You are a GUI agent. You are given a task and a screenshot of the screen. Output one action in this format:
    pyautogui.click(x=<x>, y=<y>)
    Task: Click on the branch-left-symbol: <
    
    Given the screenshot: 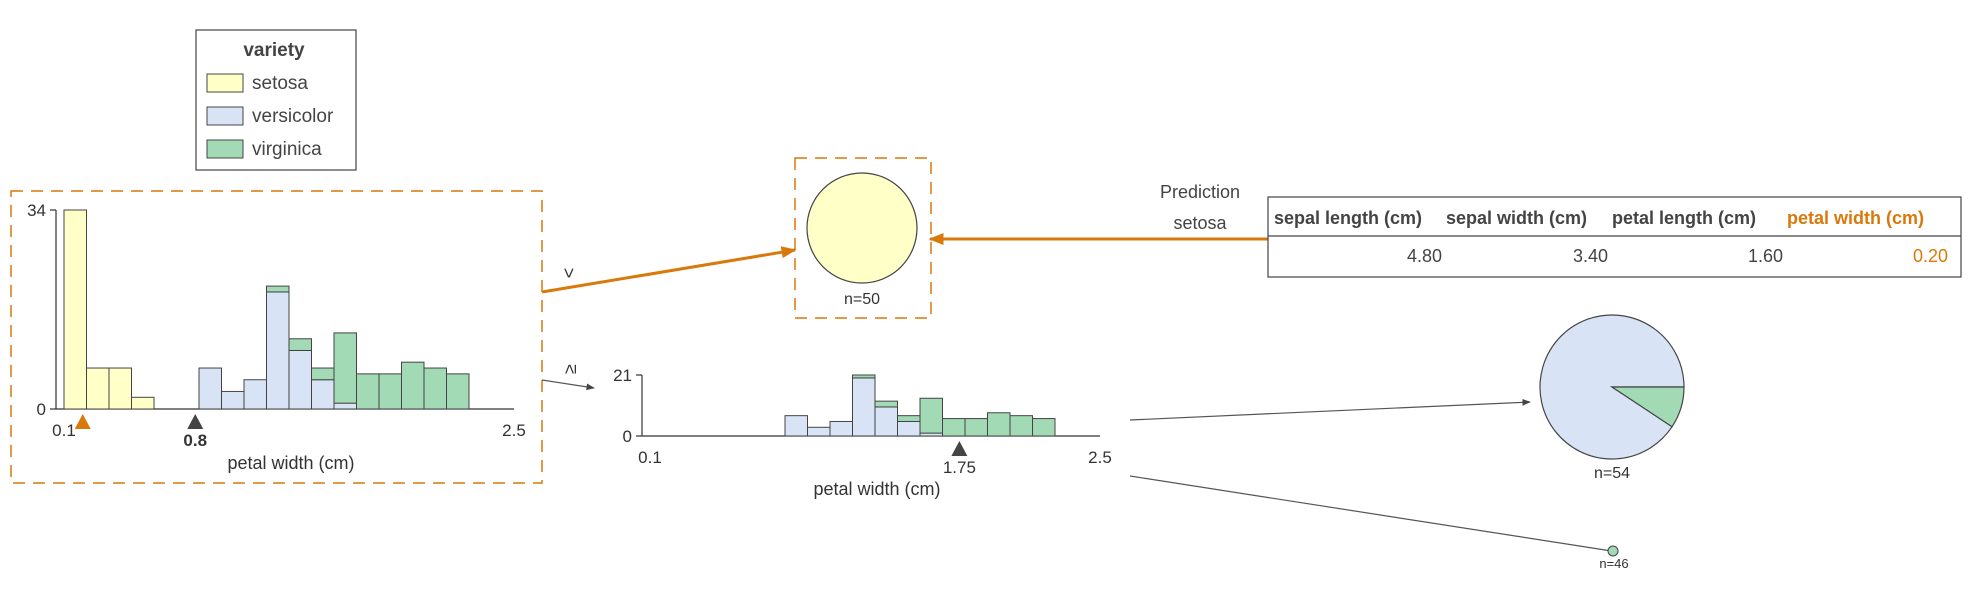 What is the action you would take?
    pyautogui.click(x=569, y=273)
    